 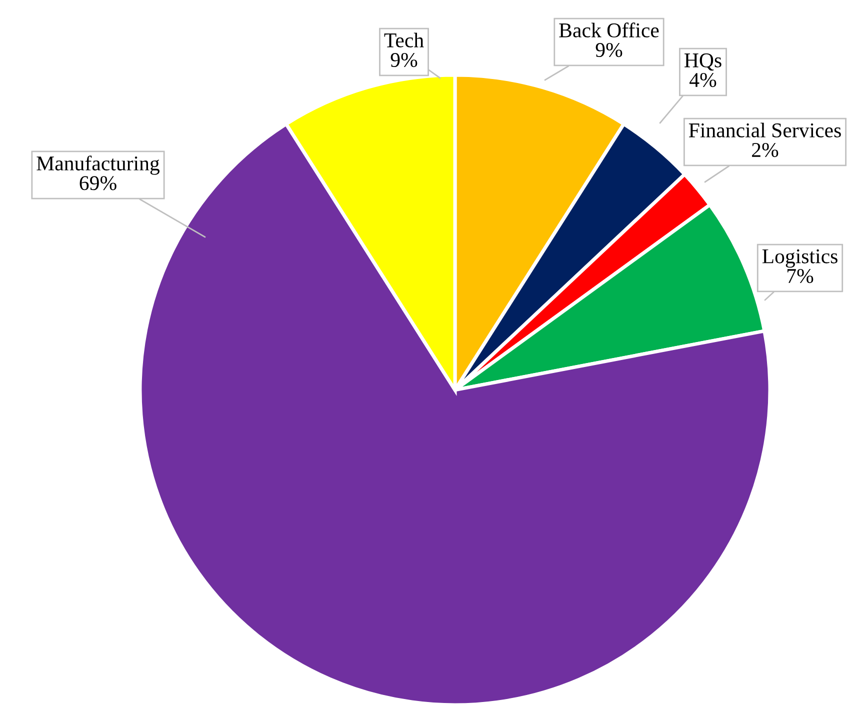 What do you see at coordinates (609, 30) in the screenshot?
I see `slice-label: Back Office` at bounding box center [609, 30].